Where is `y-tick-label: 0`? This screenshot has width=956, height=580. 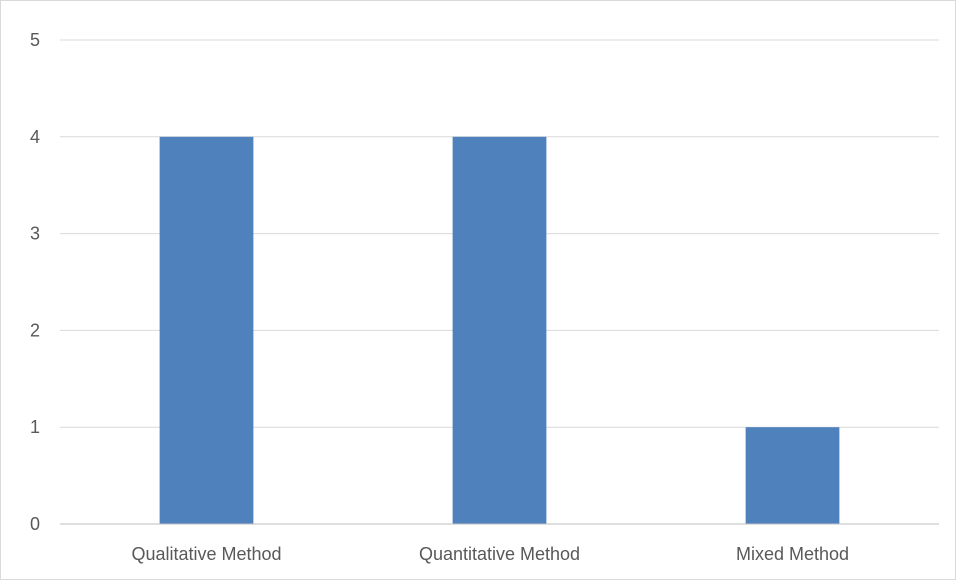 y-tick-label: 0 is located at coordinates (35, 524).